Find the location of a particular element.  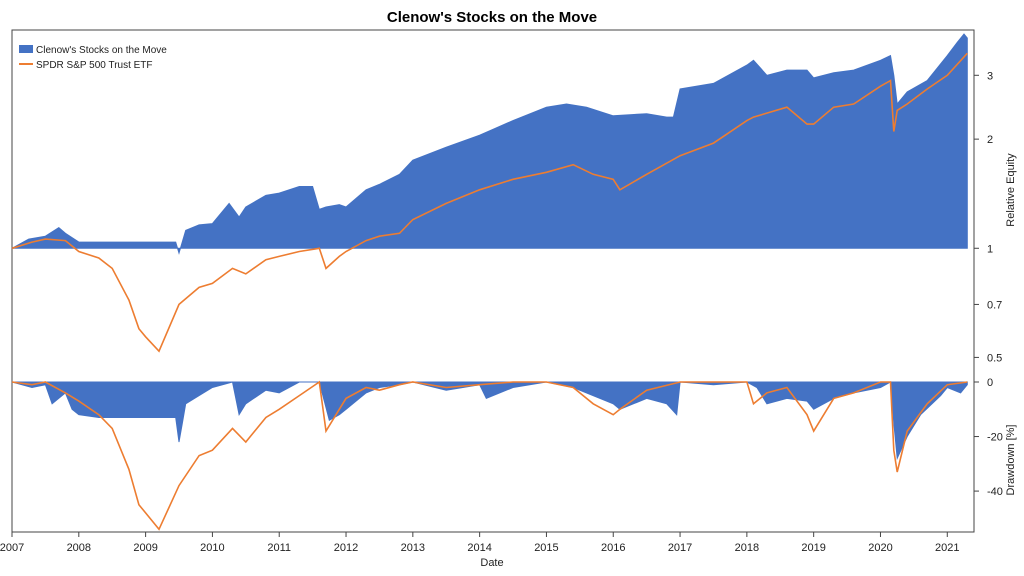

legend-label-strategy: Clenow's Stocks on the Move is located at coordinates (101, 50).